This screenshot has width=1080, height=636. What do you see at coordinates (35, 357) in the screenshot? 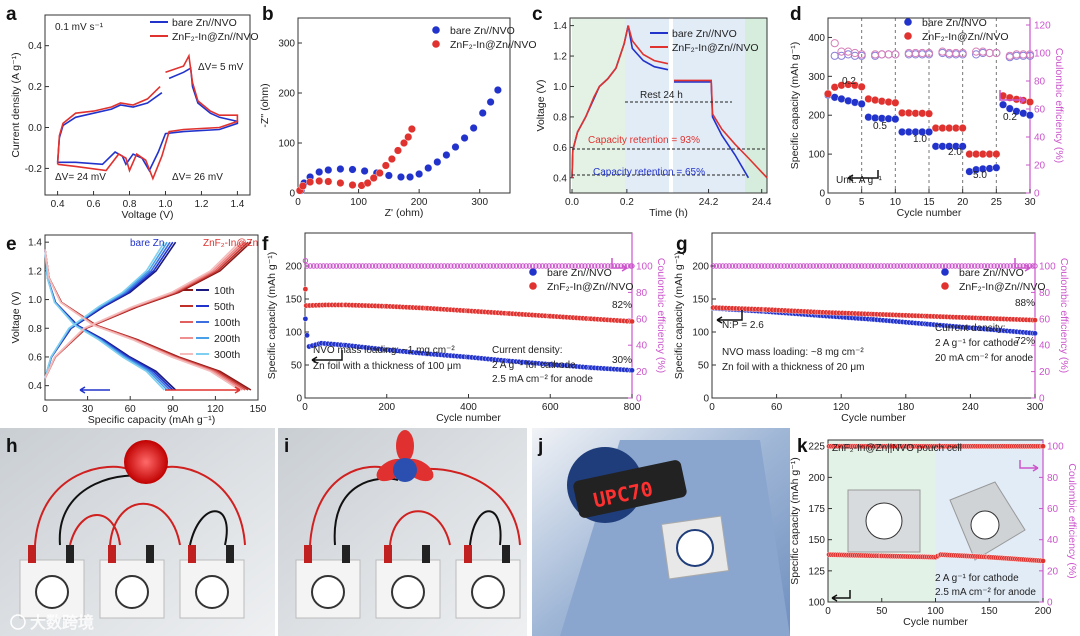
I see `y-tick-label: 0.6` at bounding box center [35, 357].